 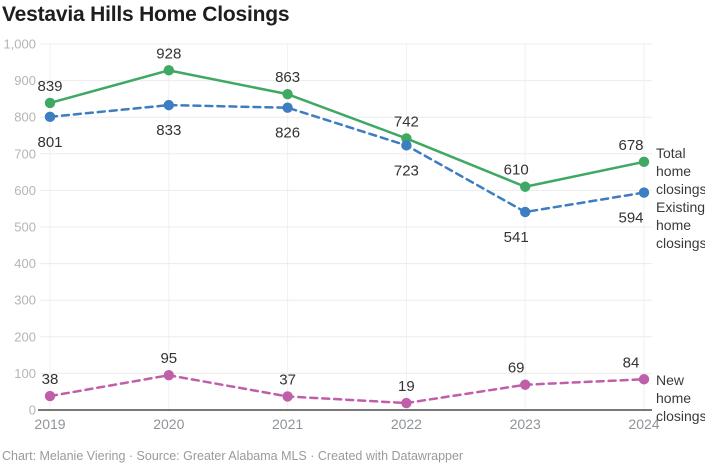 I want to click on data-value-label: 928, so click(x=168, y=53).